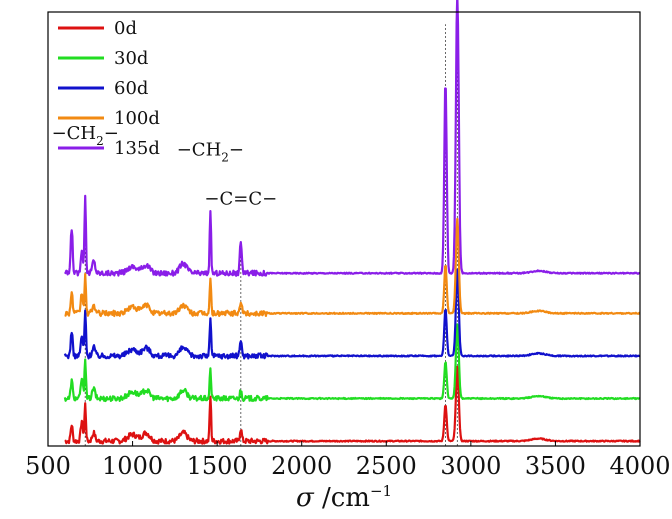 The width and height of the screenshot is (672, 519). Describe the element at coordinates (137, 118) in the screenshot. I see `legend-label-100d: 100d` at that location.